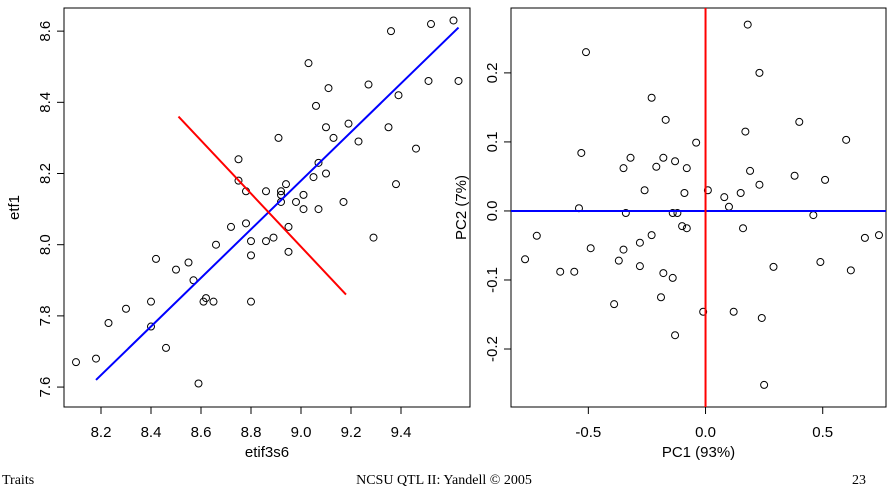 The image size is (888, 491). I want to click on y-tick-label: 8.2, so click(45, 173).